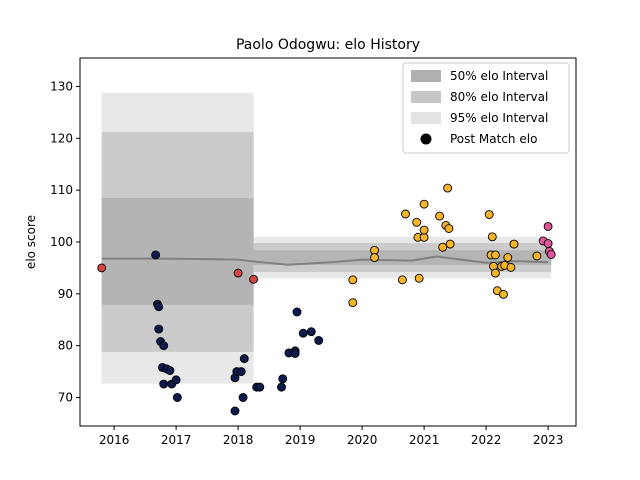 The image size is (640, 480). I want to click on chart-title: Paolo Odogwu: elo History, so click(328, 45).